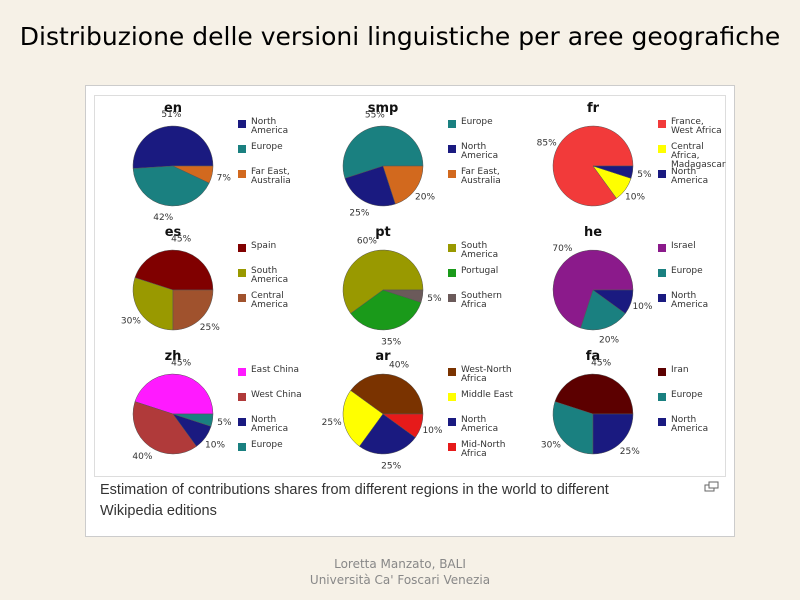  Describe the element at coordinates (486, 374) in the screenshot. I see `legend-label: West-North Africa` at that location.